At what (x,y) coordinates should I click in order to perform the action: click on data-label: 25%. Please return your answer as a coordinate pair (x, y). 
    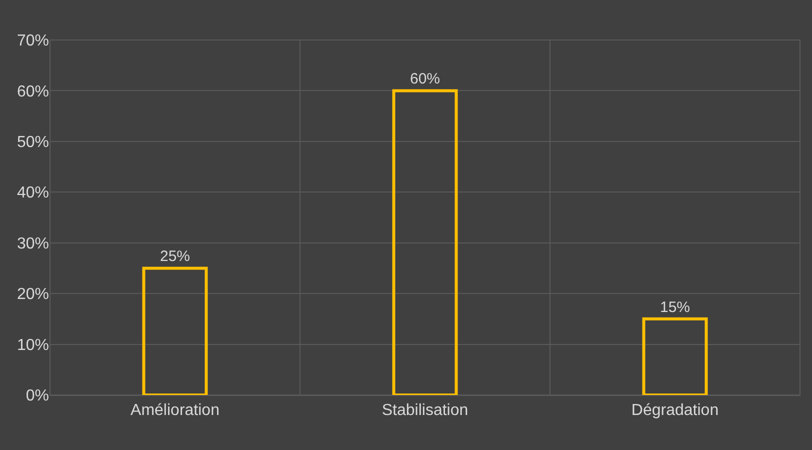
    Looking at the image, I should click on (175, 257).